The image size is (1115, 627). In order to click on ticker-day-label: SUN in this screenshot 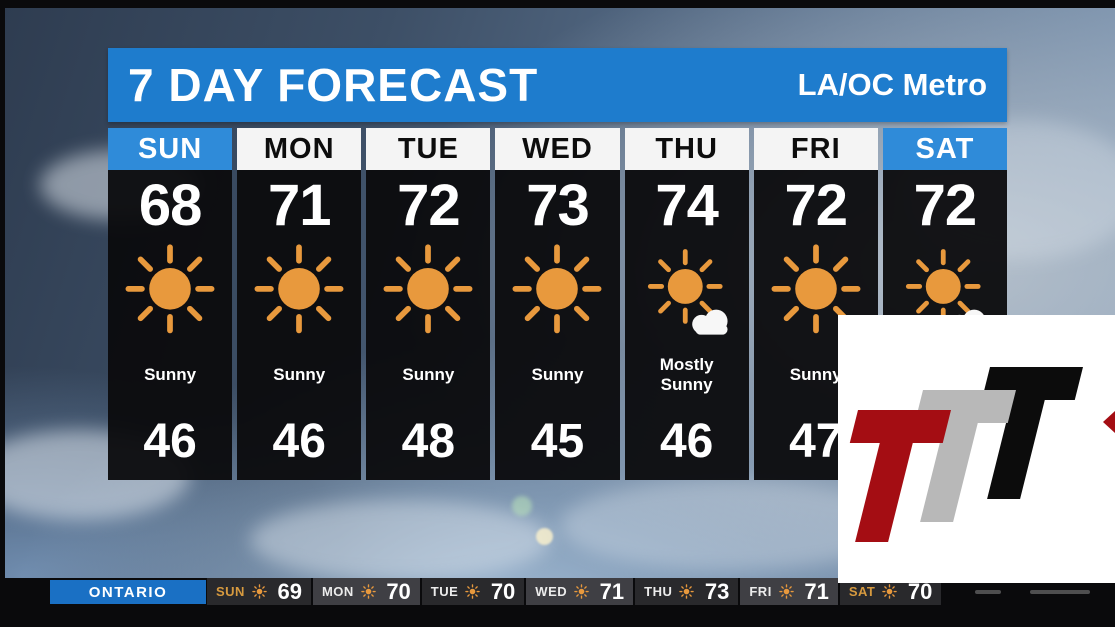, I will do `click(230, 591)`.